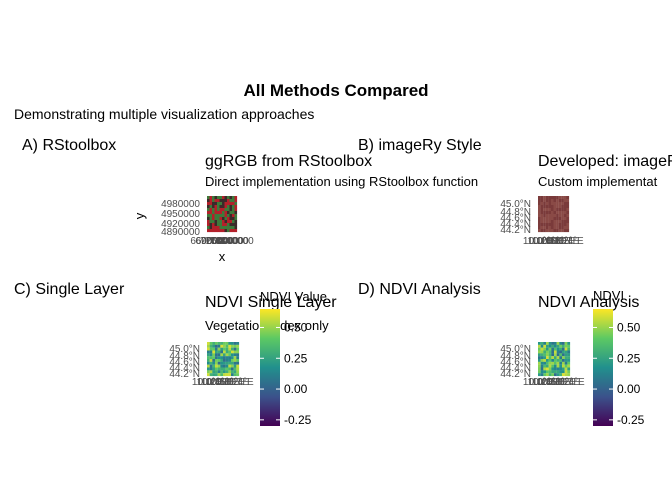 The image size is (672, 480). Describe the element at coordinates (296, 358) in the screenshot. I see `legend-tick-label: 0.25` at that location.